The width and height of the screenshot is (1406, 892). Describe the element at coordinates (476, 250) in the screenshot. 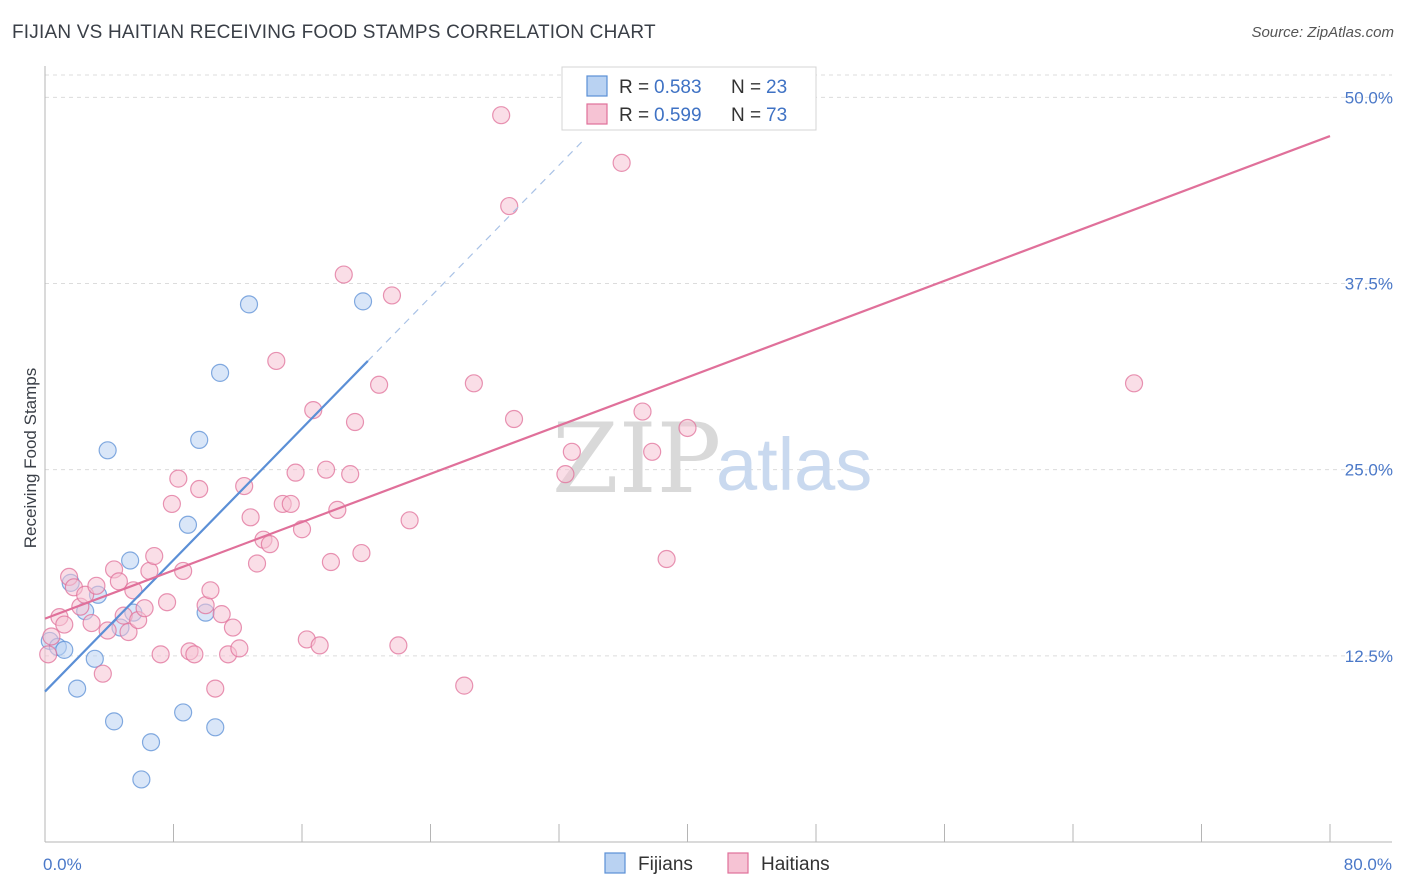

I see `trend-extension-fijians` at that location.